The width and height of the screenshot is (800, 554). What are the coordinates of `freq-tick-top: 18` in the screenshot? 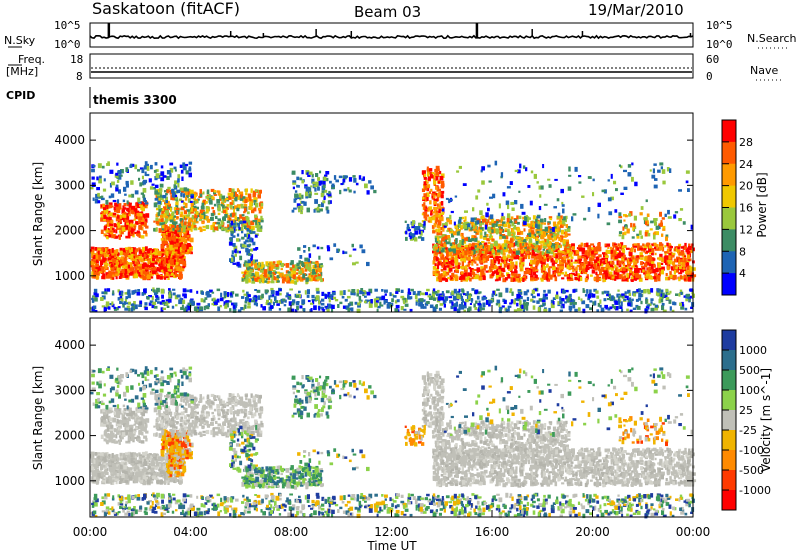 It's located at (76, 59).